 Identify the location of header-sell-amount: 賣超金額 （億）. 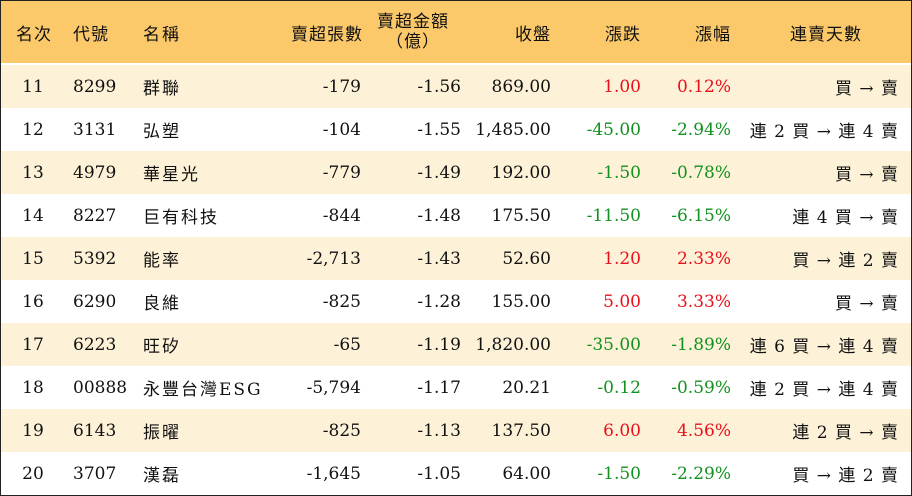
(413, 32).